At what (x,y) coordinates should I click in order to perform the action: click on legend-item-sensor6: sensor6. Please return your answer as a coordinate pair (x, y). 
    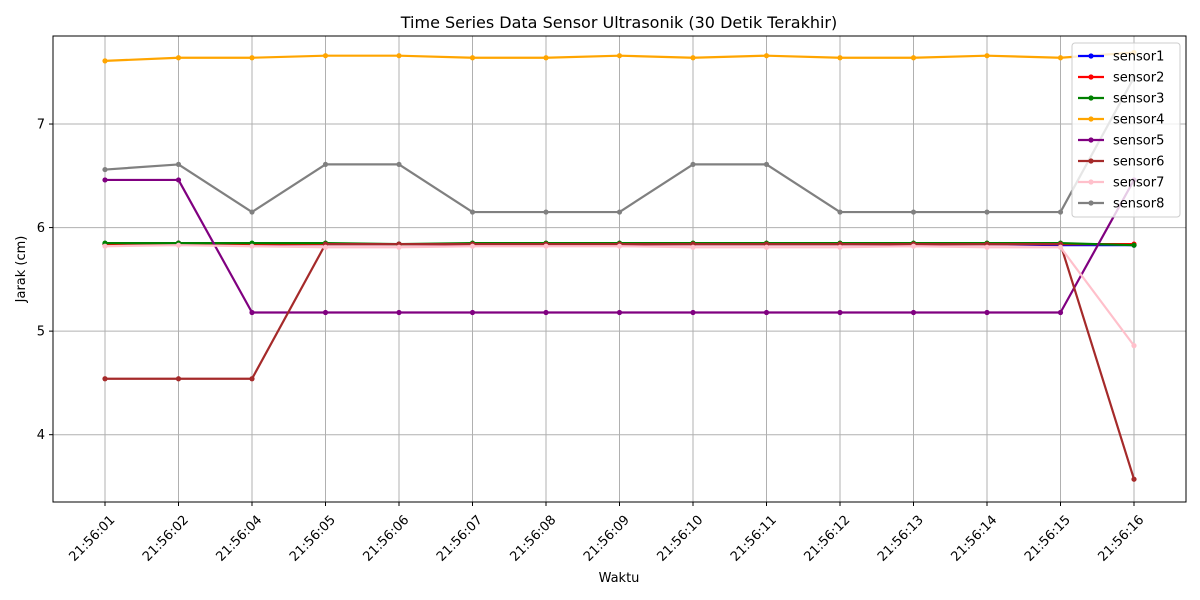
    Looking at the image, I should click on (1121, 162).